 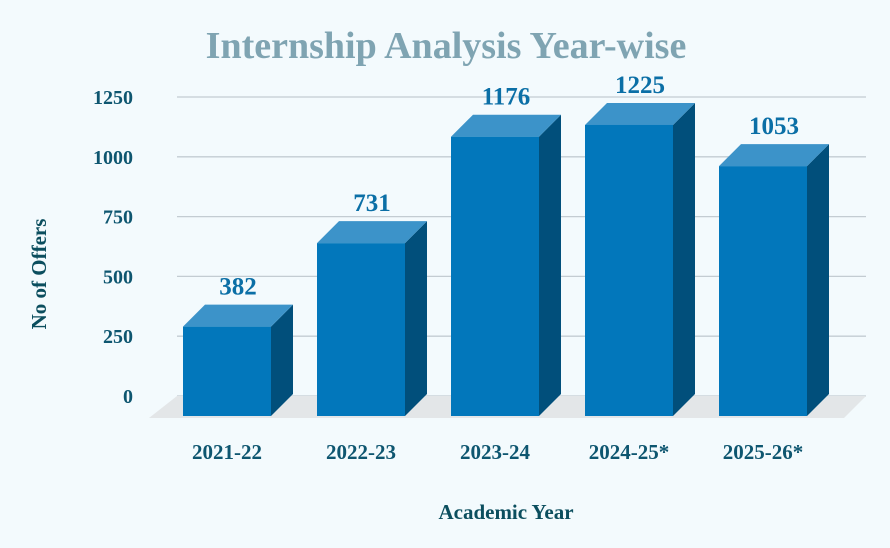 I want to click on data-label: 1176, so click(x=506, y=97).